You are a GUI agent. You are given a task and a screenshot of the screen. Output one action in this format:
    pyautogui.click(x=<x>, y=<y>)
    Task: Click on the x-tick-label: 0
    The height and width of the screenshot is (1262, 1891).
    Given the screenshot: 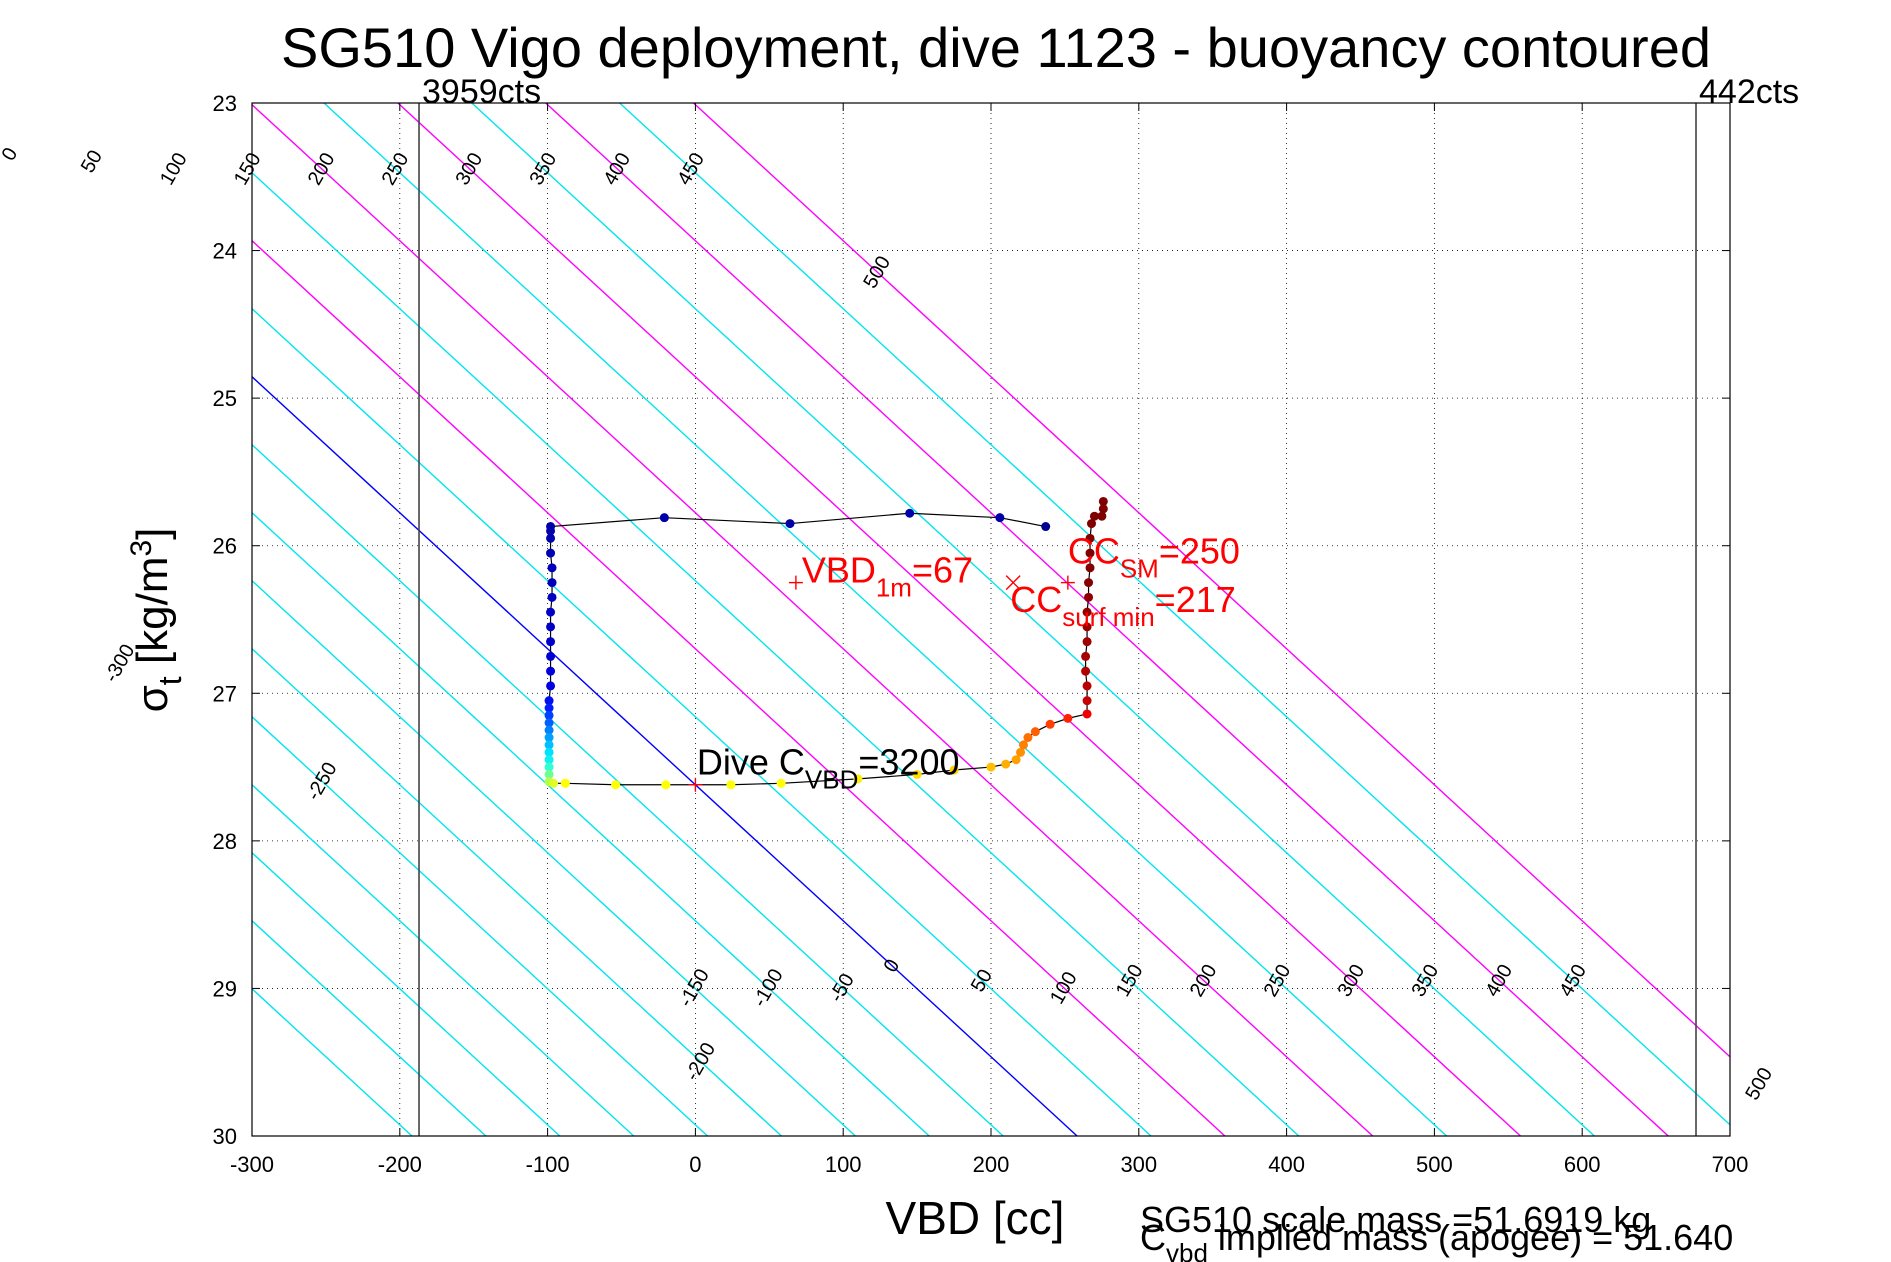 What is the action you would take?
    pyautogui.click(x=695, y=1164)
    